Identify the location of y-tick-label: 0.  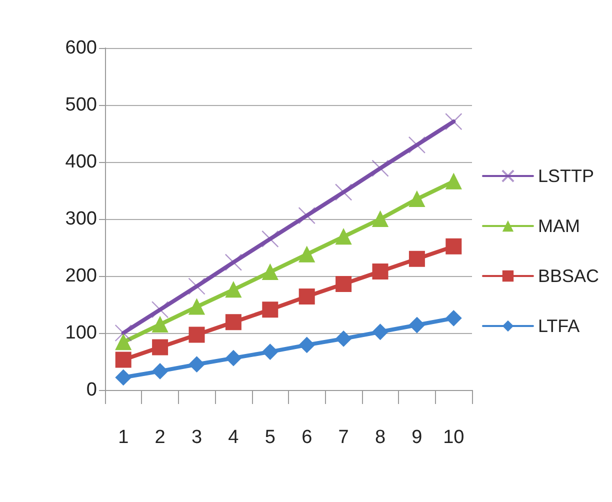
(91, 390).